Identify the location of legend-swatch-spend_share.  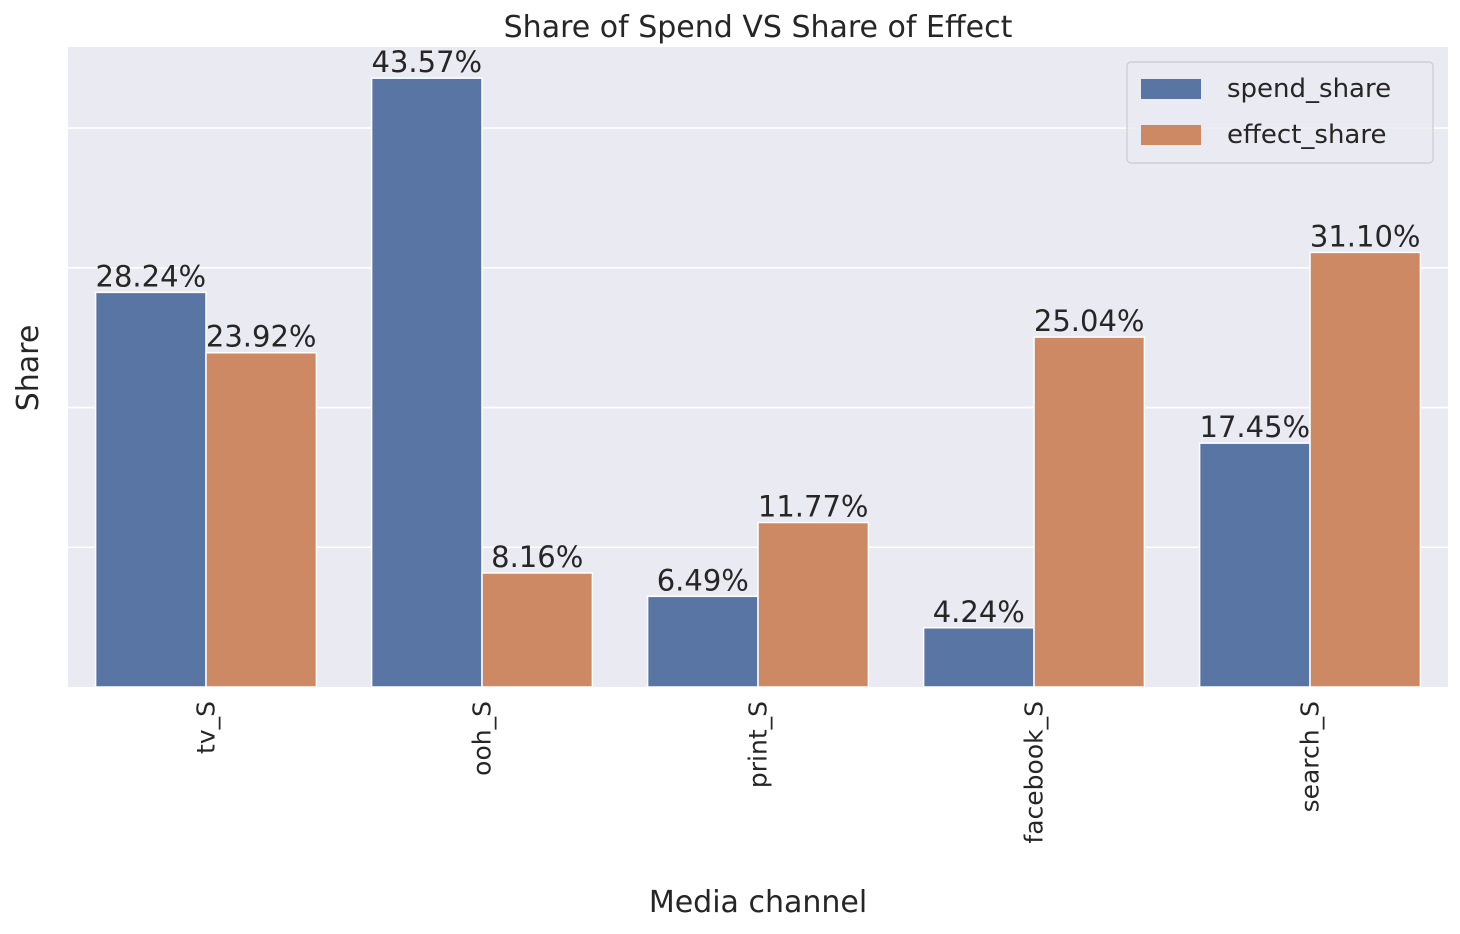
(1171, 89).